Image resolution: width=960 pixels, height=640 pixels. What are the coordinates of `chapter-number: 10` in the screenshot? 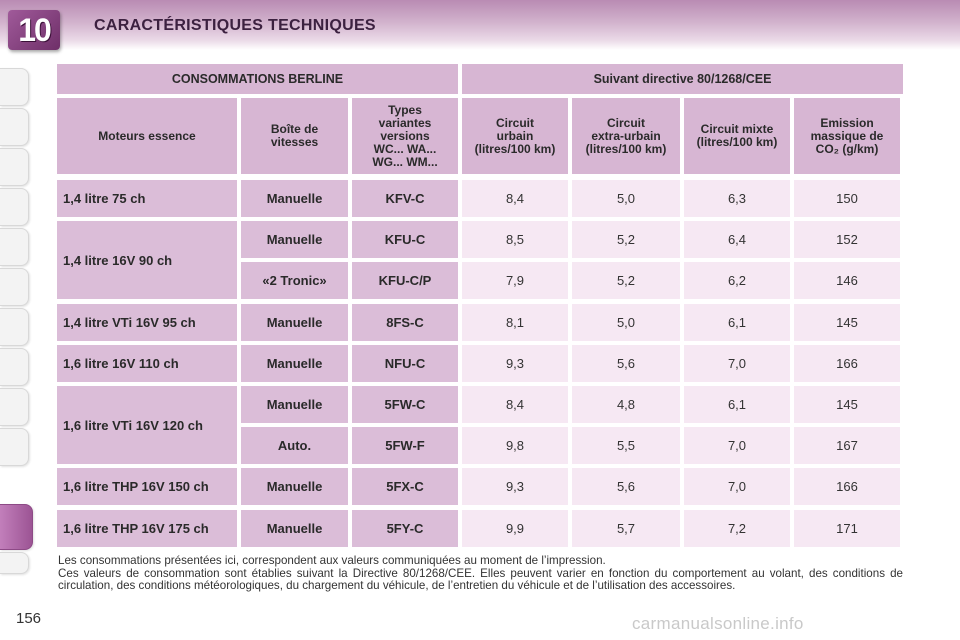 It's located at (35, 29).